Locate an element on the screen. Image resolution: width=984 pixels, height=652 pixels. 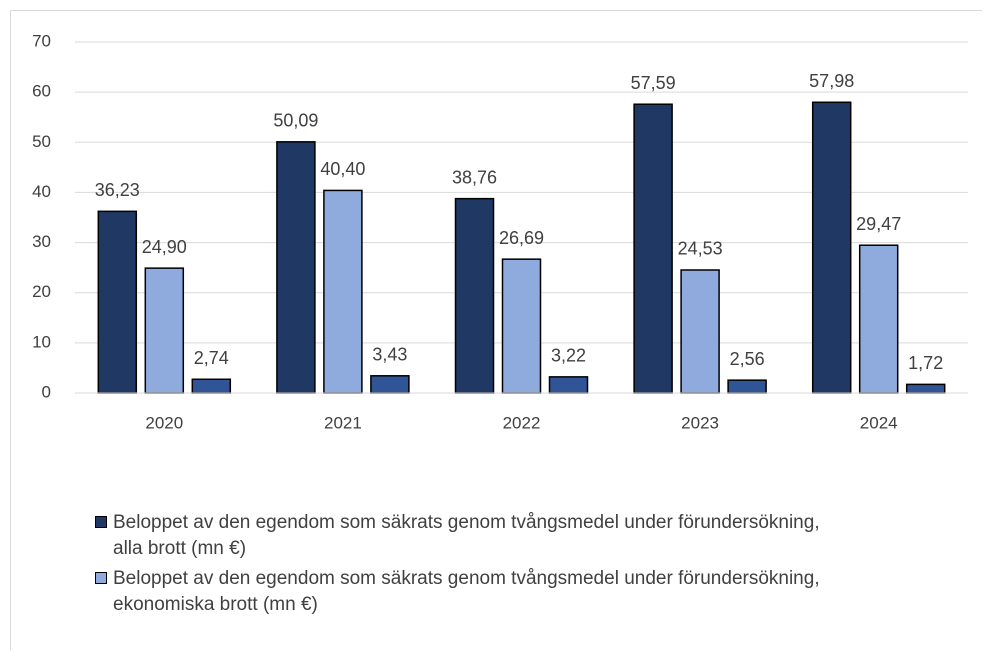
y-tick-label: 30 is located at coordinates (41, 241).